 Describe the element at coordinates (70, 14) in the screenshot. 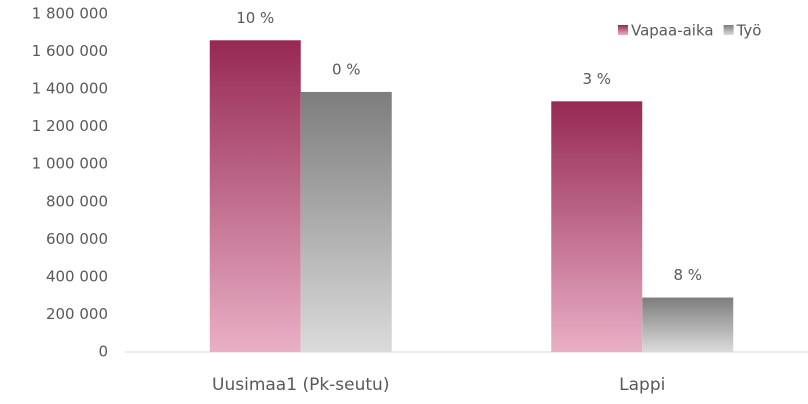

I see `y-tick-label: 1 800 000` at that location.